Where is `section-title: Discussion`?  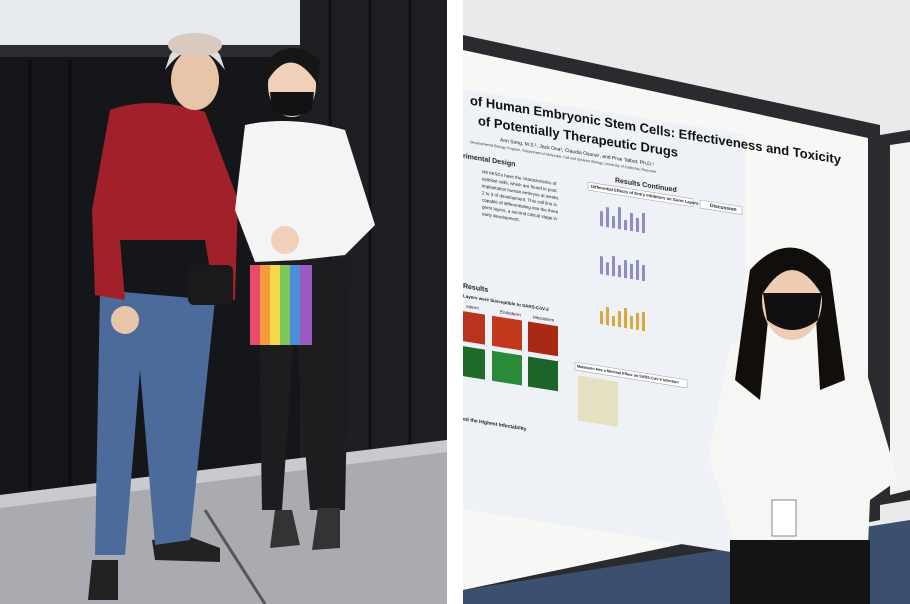
section-title: Discussion is located at coordinates (723, 208).